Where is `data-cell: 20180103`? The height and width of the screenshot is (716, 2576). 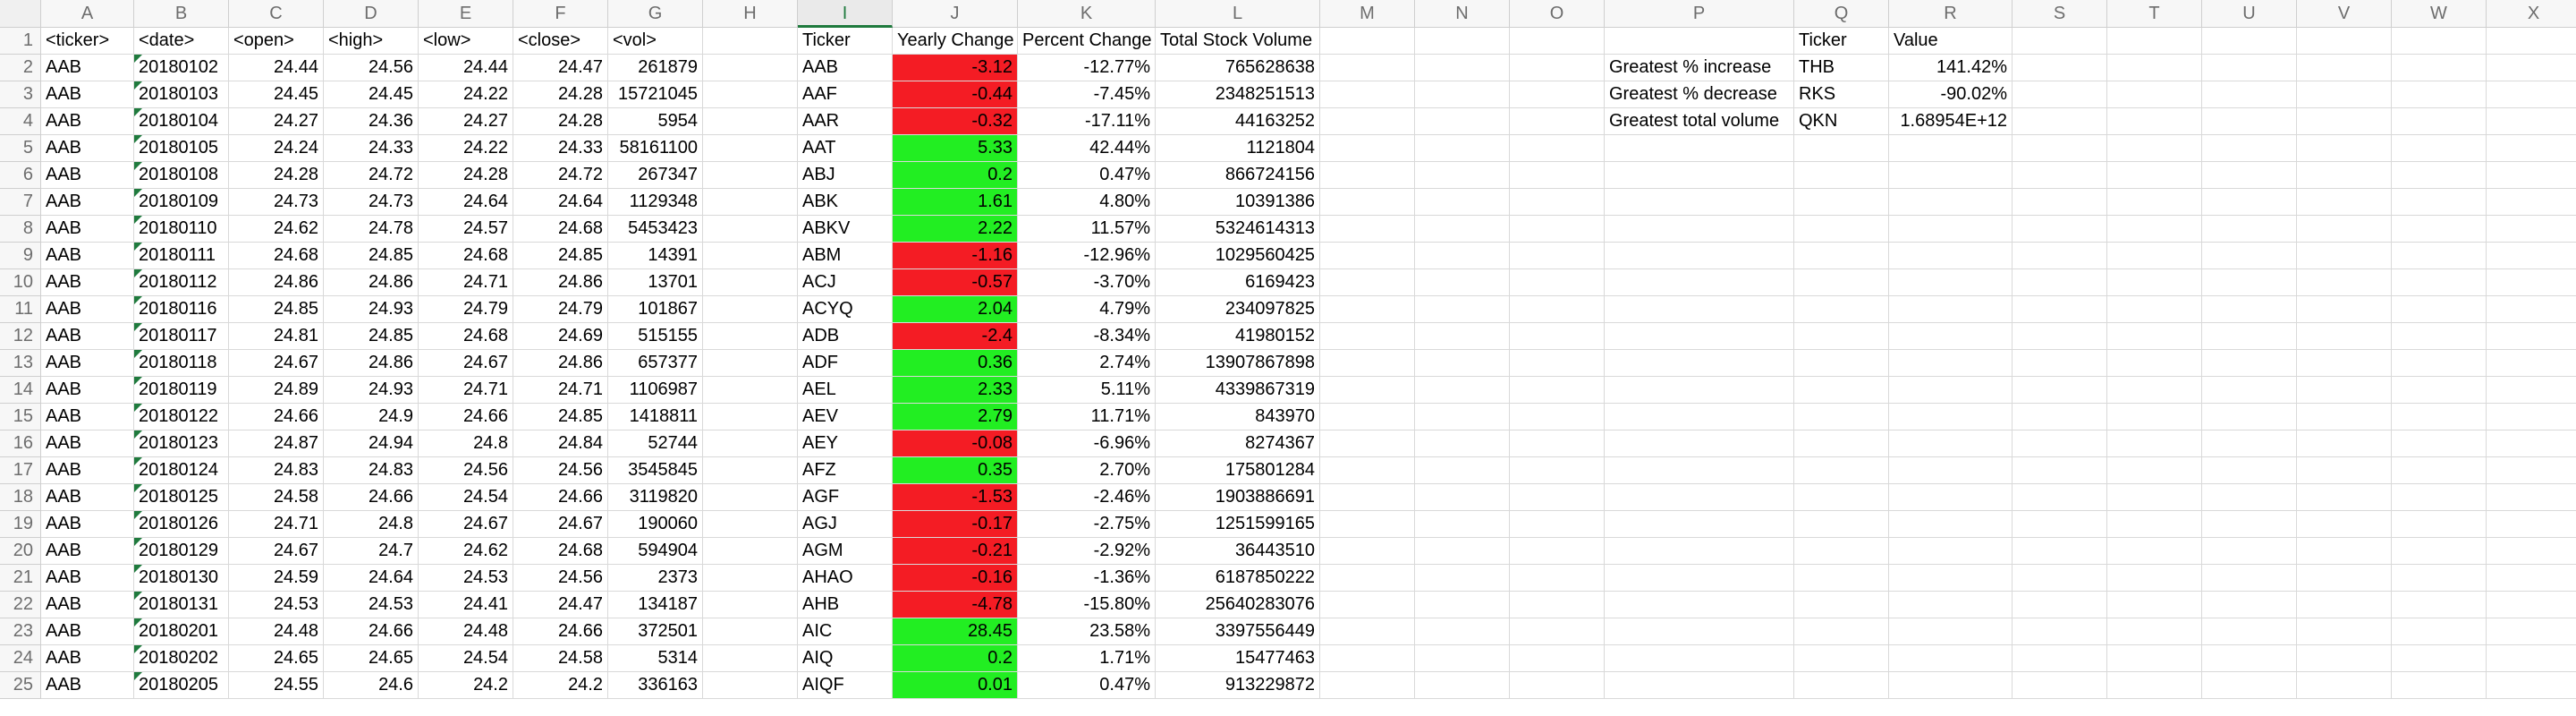 data-cell: 20180103 is located at coordinates (181, 94).